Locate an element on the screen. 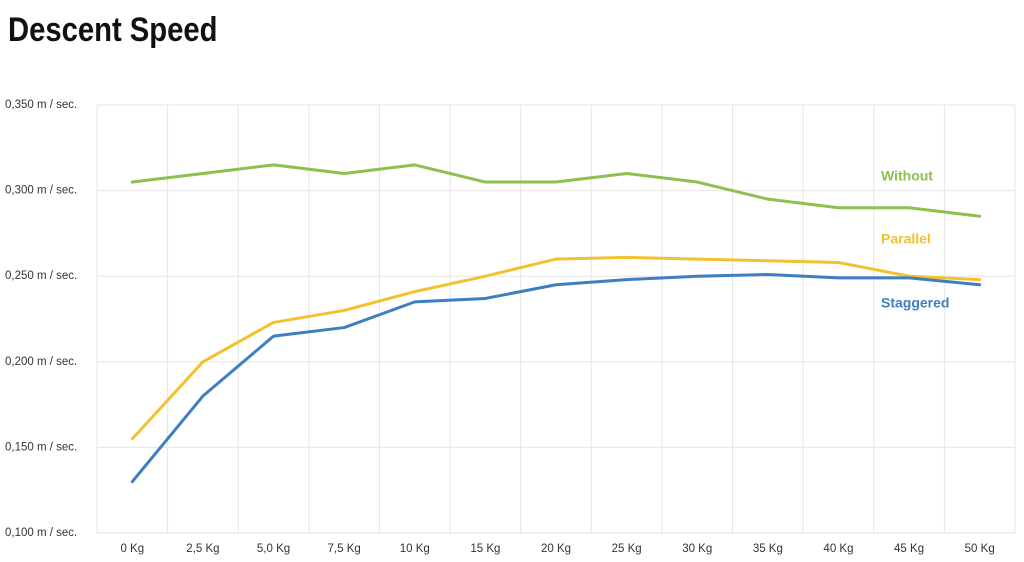 The height and width of the screenshot is (562, 1024). x-tick-label: 10 Kg is located at coordinates (415, 549).